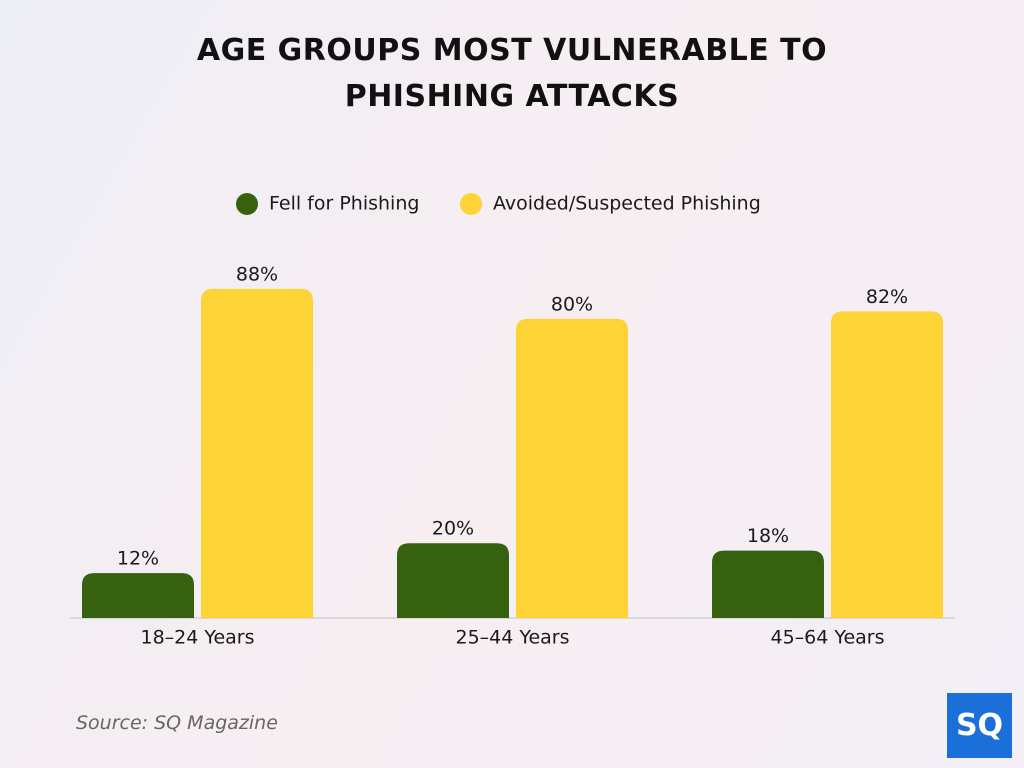 This screenshot has height=768, width=1024. Describe the element at coordinates (177, 723) in the screenshot. I see `source: Source: SQ Magazine` at that location.